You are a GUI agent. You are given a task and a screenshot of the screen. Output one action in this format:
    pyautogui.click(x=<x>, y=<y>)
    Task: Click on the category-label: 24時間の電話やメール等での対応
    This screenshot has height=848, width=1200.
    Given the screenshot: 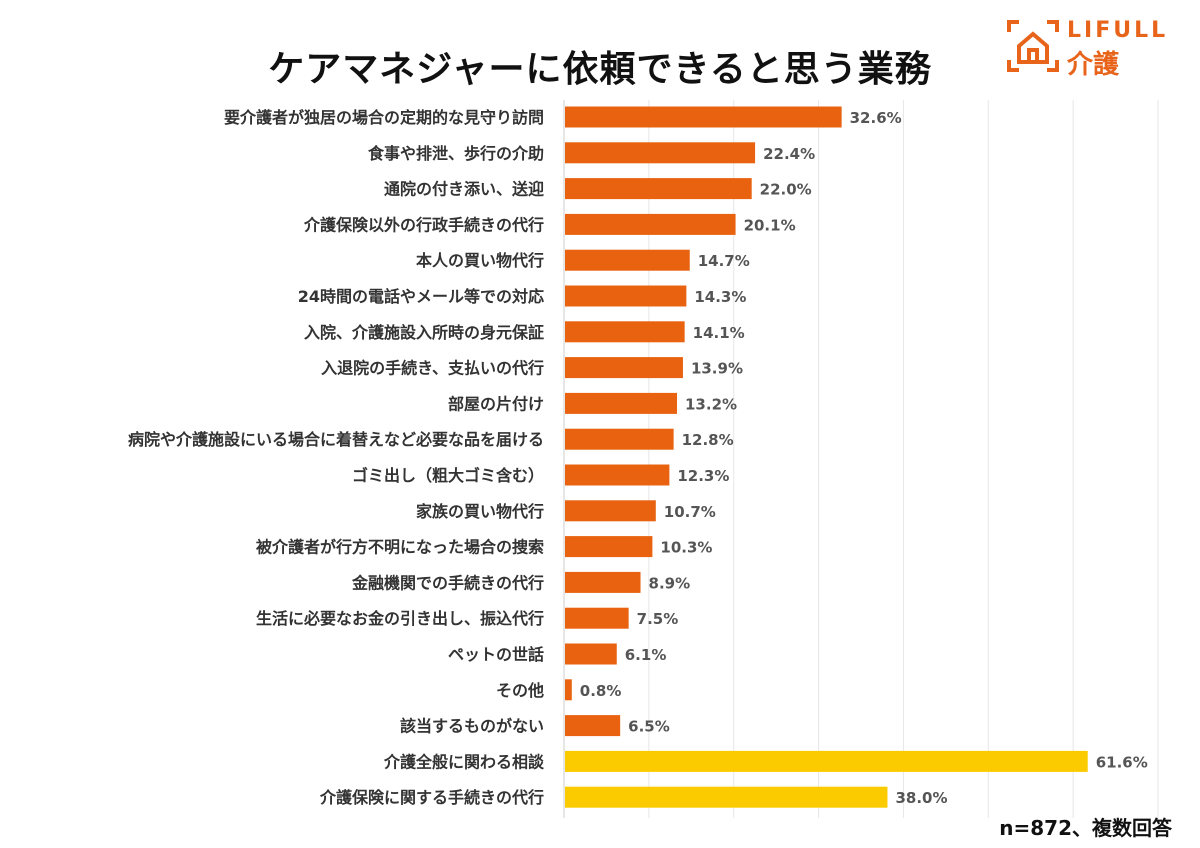 What is the action you would take?
    pyautogui.click(x=421, y=296)
    